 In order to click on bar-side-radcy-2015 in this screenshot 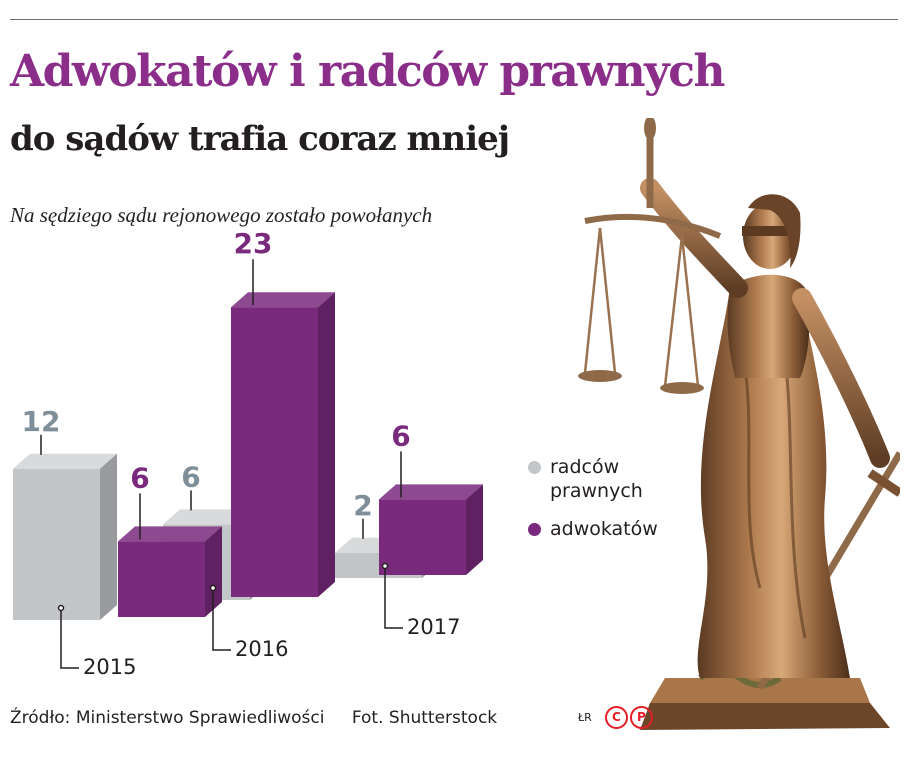, I will do `click(108, 536)`.